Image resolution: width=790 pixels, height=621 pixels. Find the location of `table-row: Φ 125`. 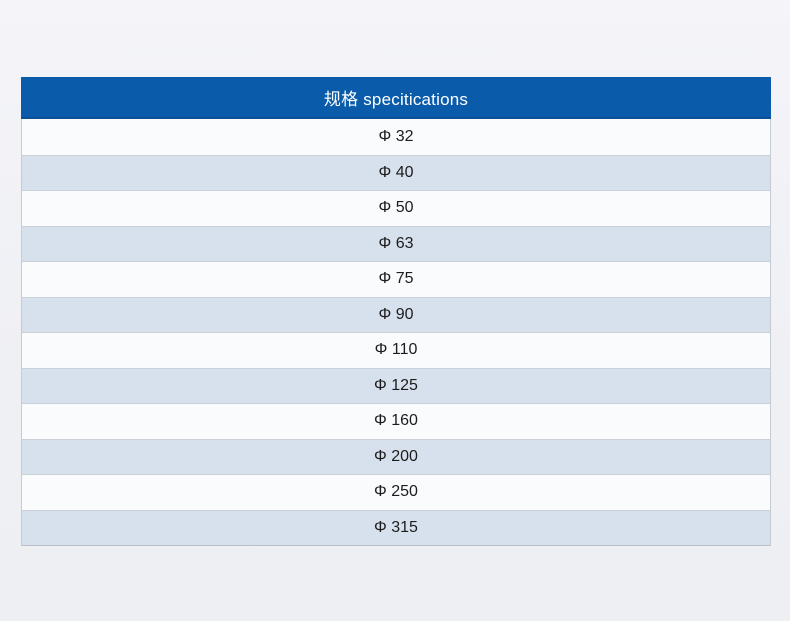

table-row: Φ 125 is located at coordinates (396, 385).